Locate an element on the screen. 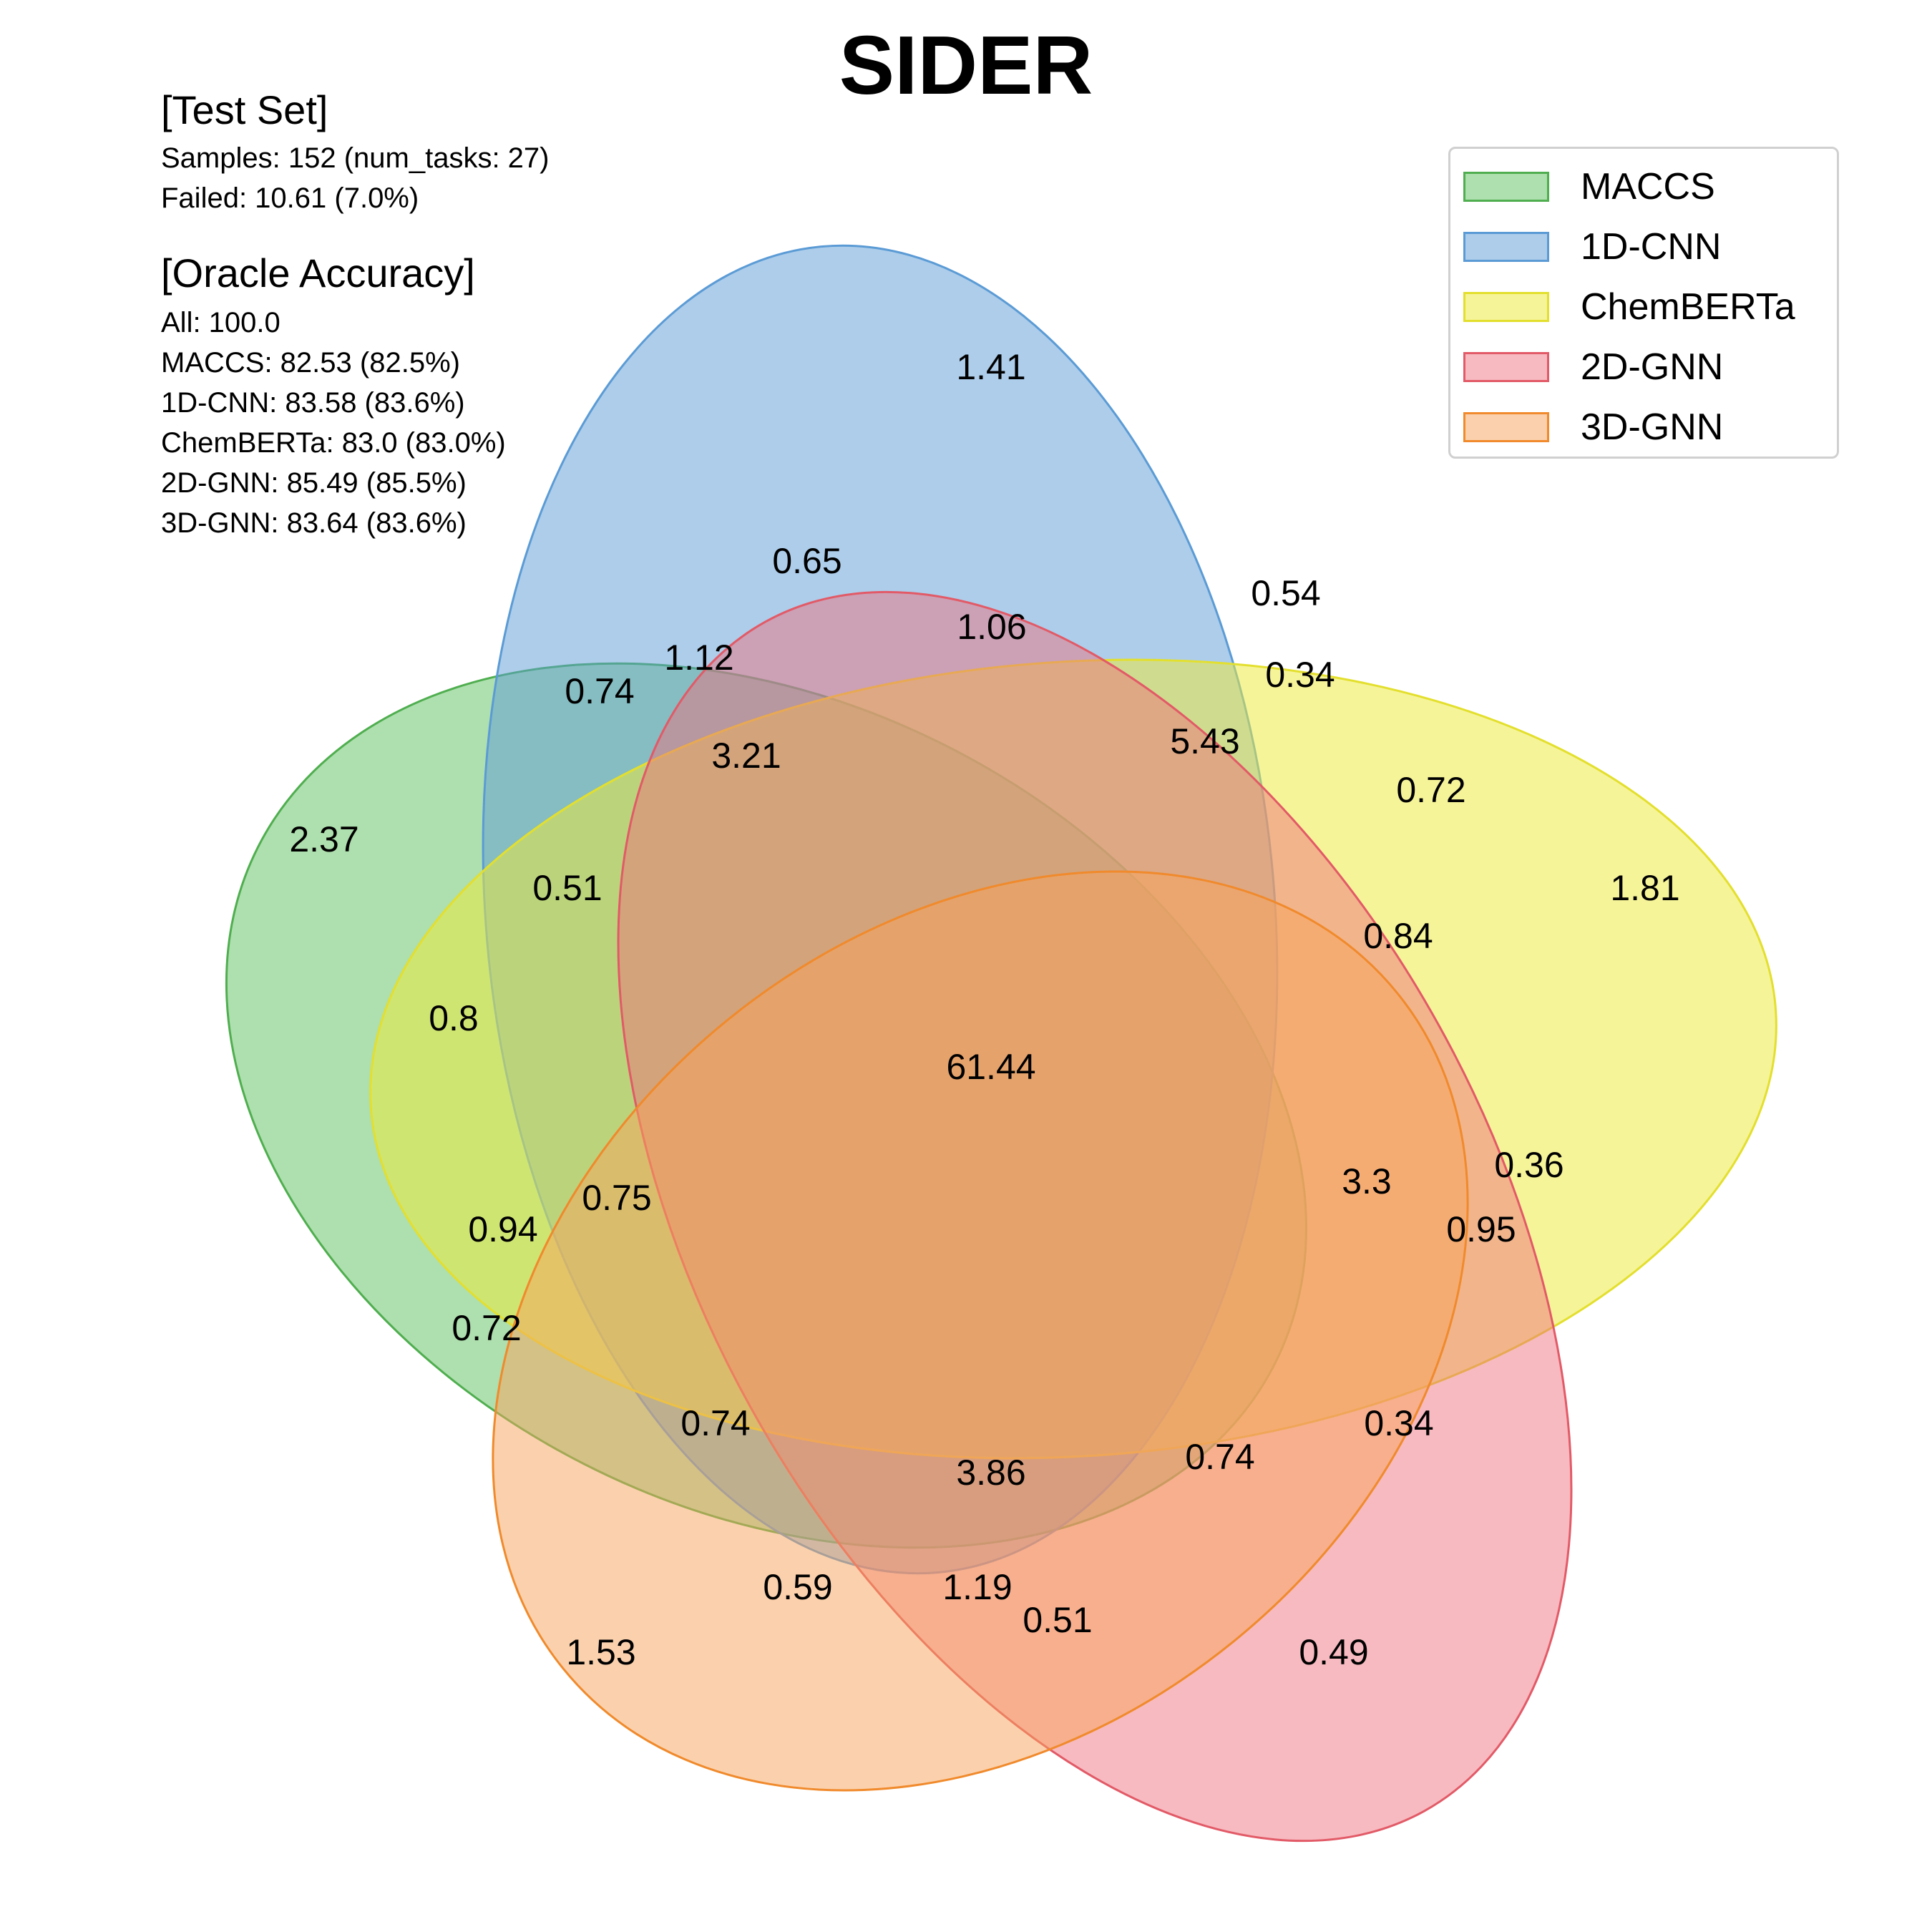 This screenshot has height=1932, width=1932. region-label: 1.53 is located at coordinates (600, 1652).